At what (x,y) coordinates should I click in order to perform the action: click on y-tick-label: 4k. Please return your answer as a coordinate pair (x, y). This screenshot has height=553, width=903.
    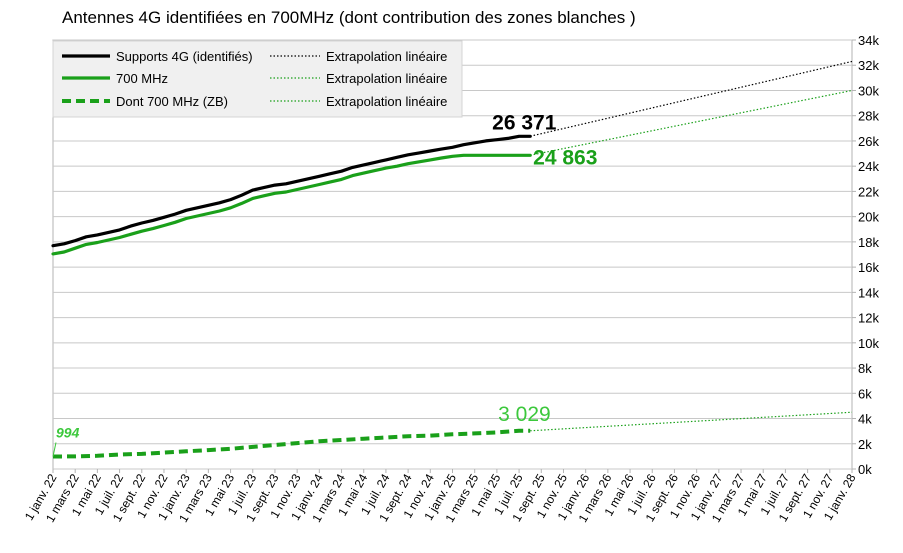
    Looking at the image, I should click on (865, 419).